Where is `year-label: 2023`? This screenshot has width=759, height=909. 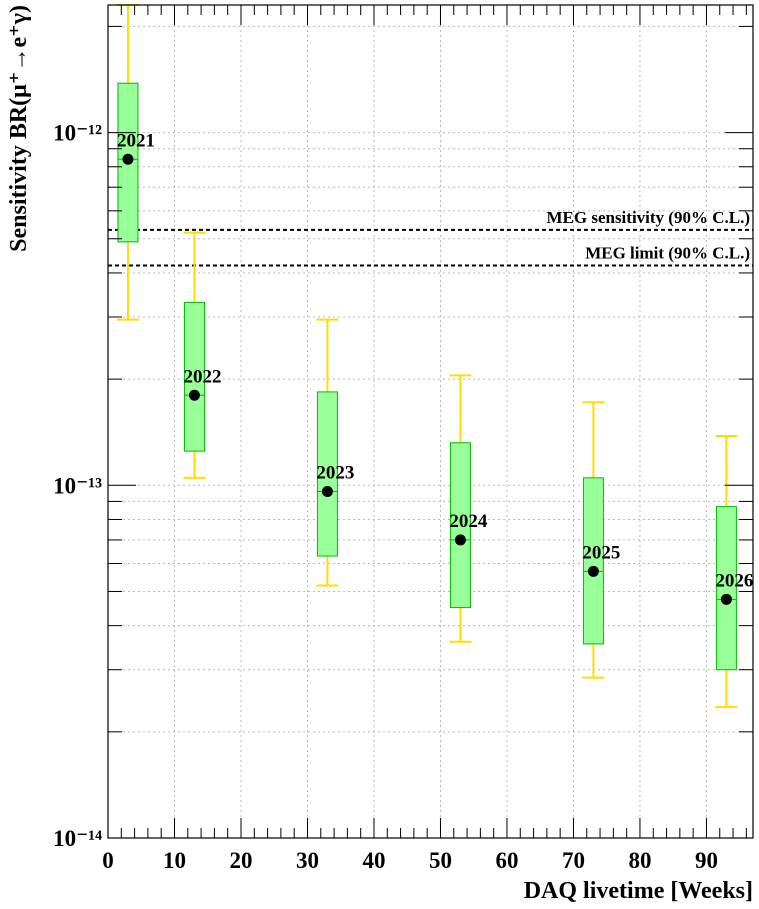 year-label: 2023 is located at coordinates (335, 473).